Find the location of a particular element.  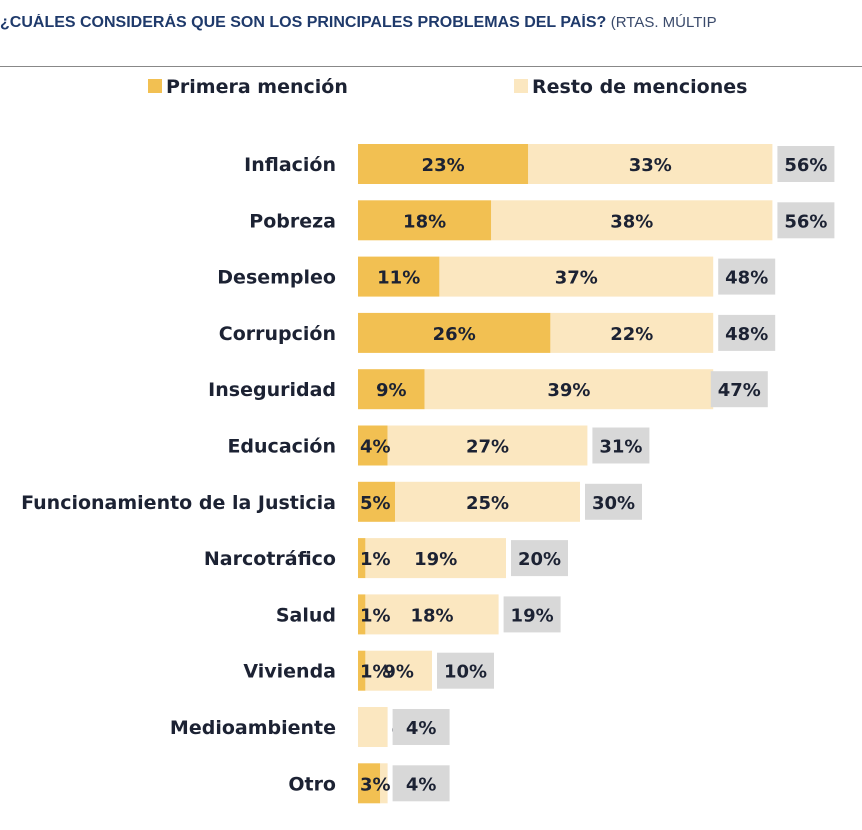

total-label: 47% is located at coordinates (739, 390).